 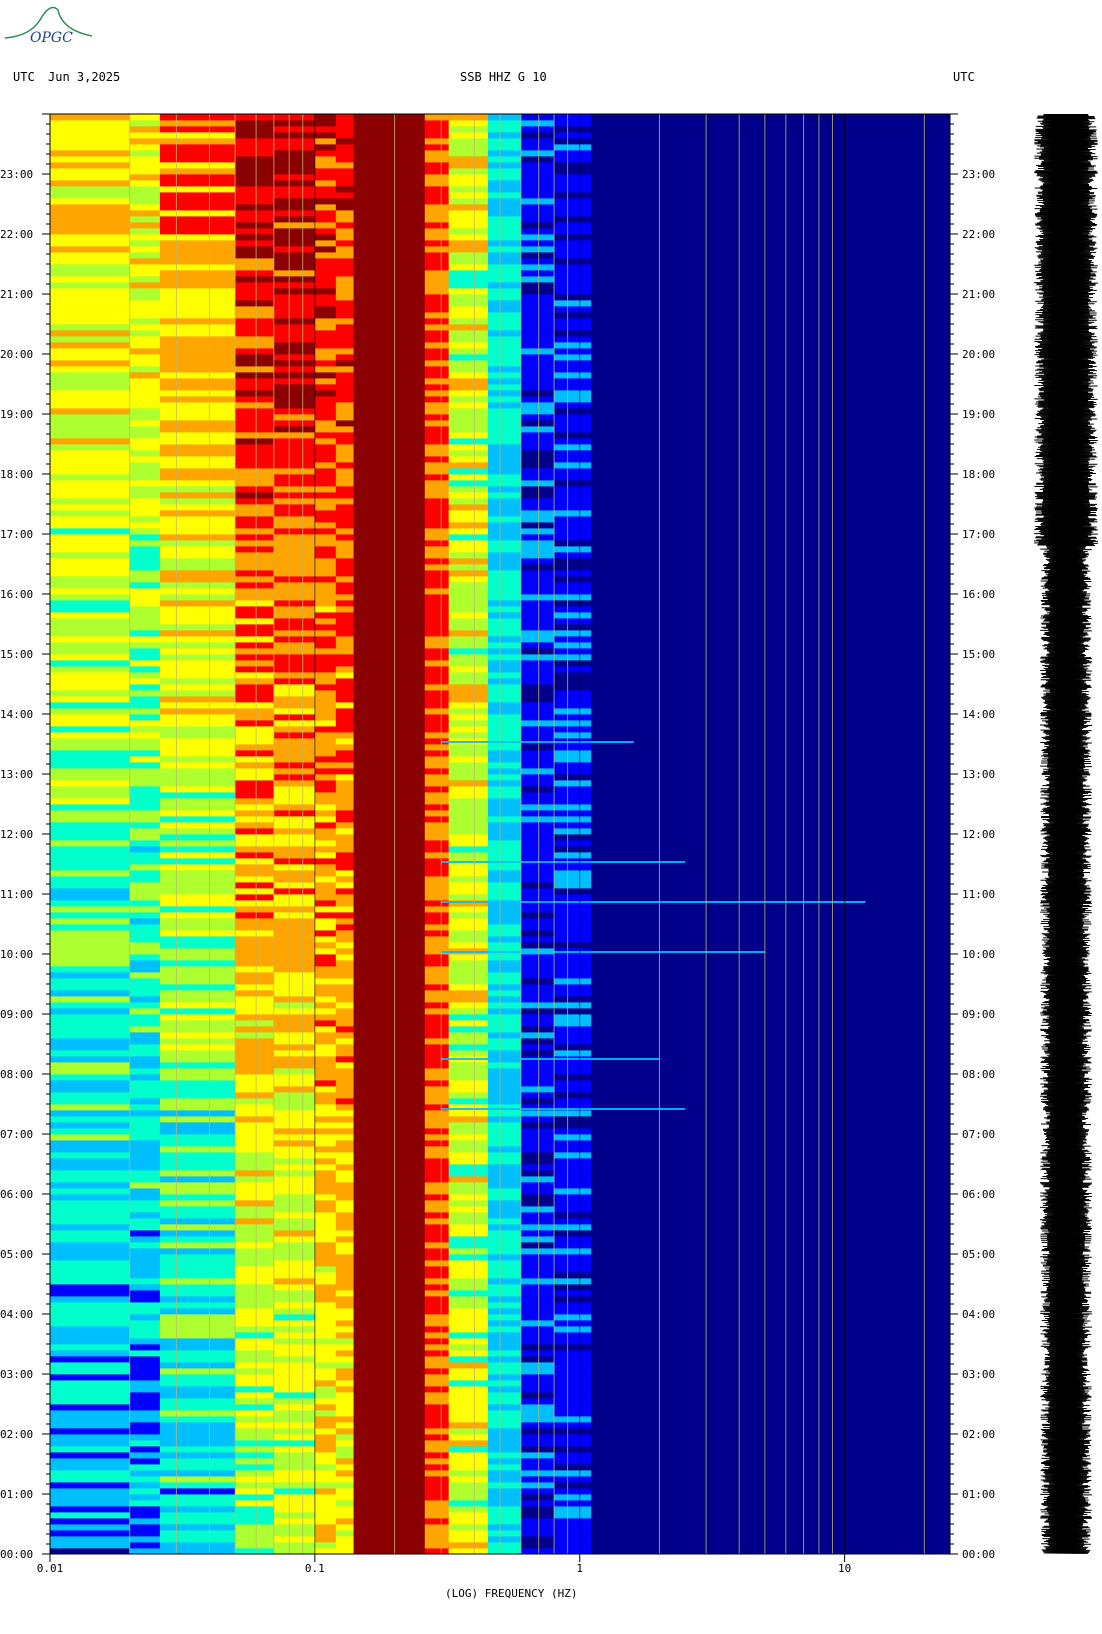 I want to click on y-tick-label-right: 01:00, so click(x=978, y=1494).